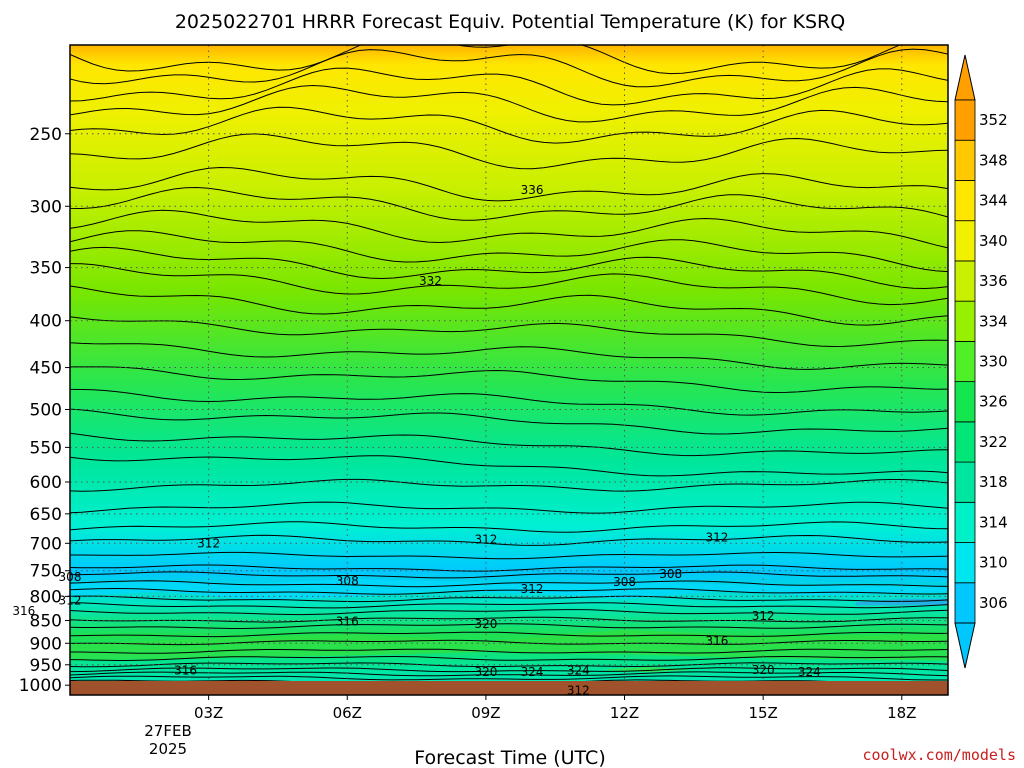 Image resolution: width=1024 pixels, height=768 pixels. What do you see at coordinates (993, 603) in the screenshot?
I see `colorbar-tick-label: 306` at bounding box center [993, 603].